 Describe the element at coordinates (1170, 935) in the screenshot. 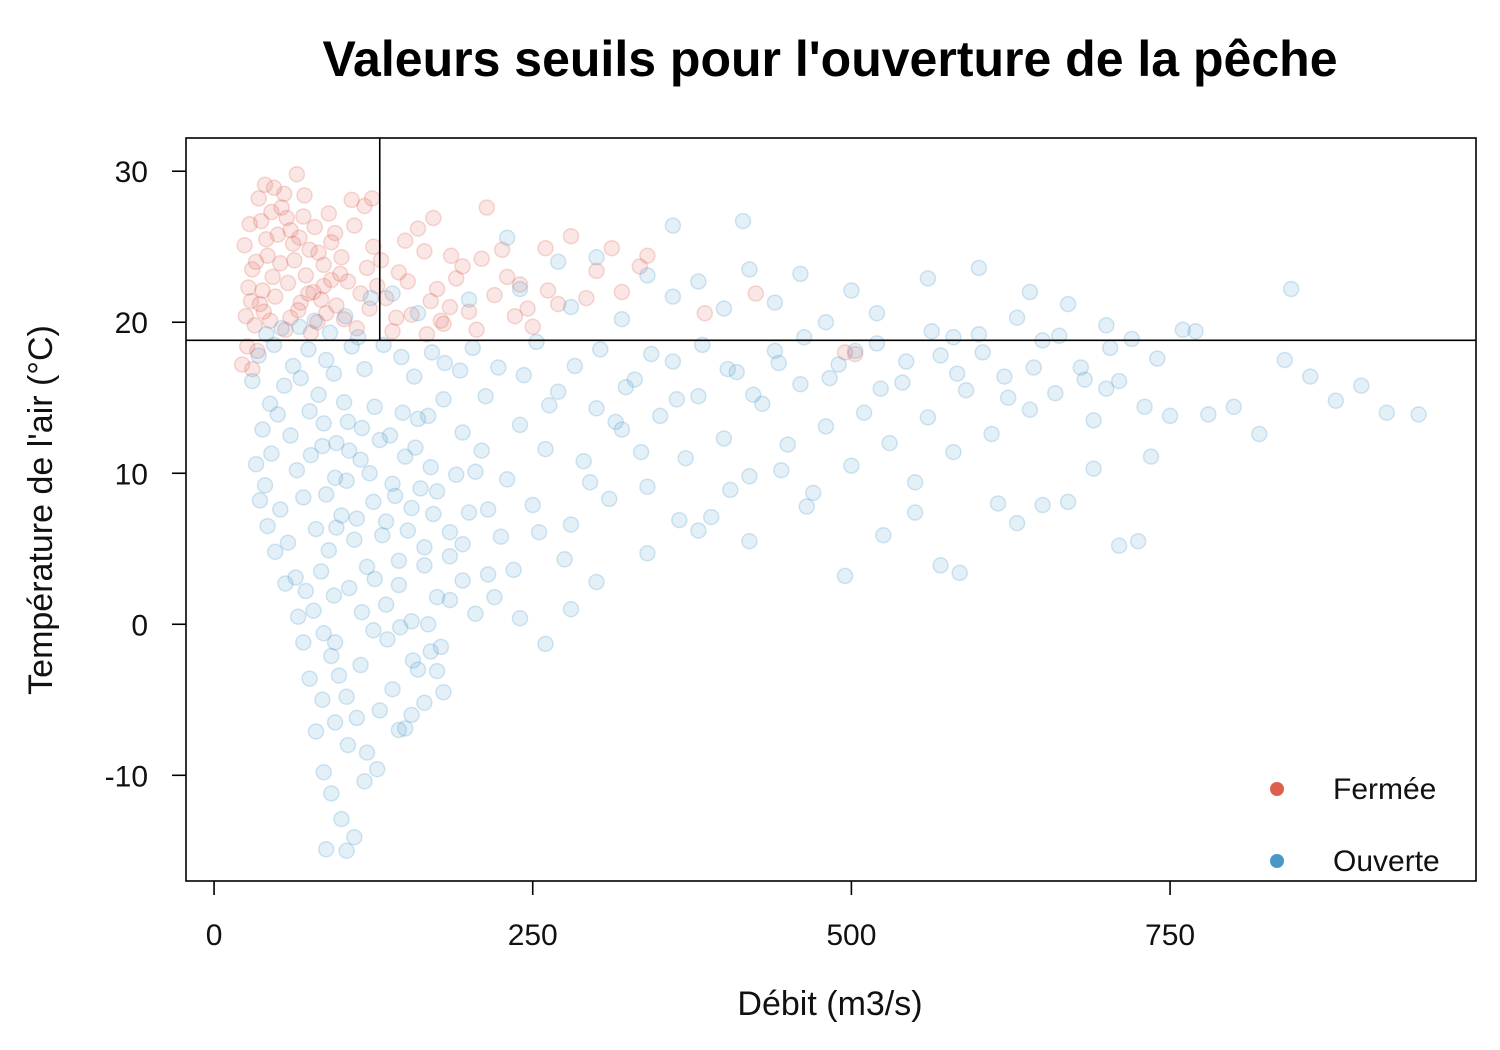

I see `x-tick-label: 750` at that location.